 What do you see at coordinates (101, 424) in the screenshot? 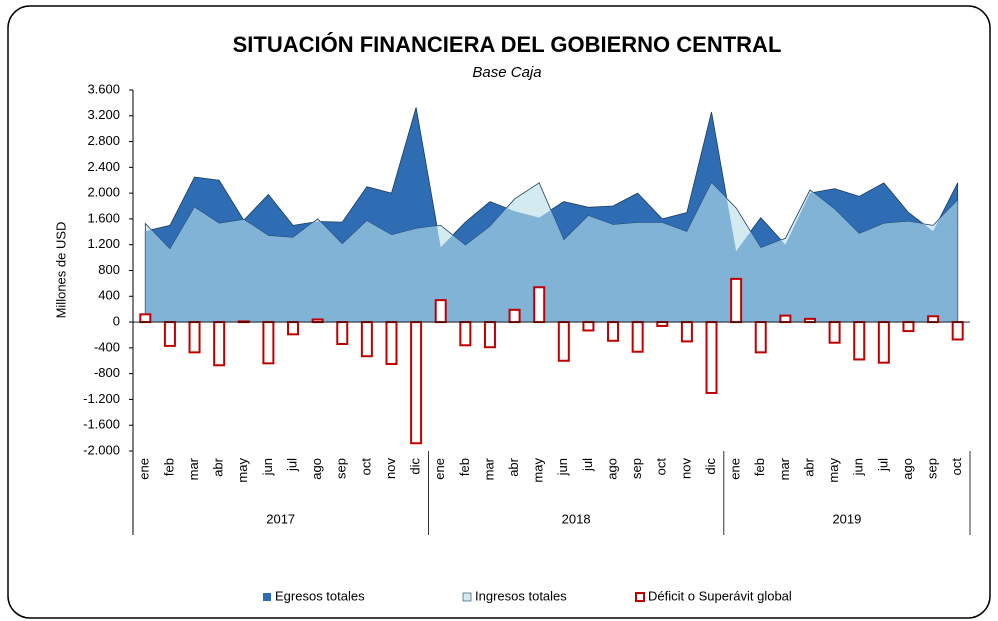
I see `y-tick-label: -1.600` at bounding box center [101, 424].